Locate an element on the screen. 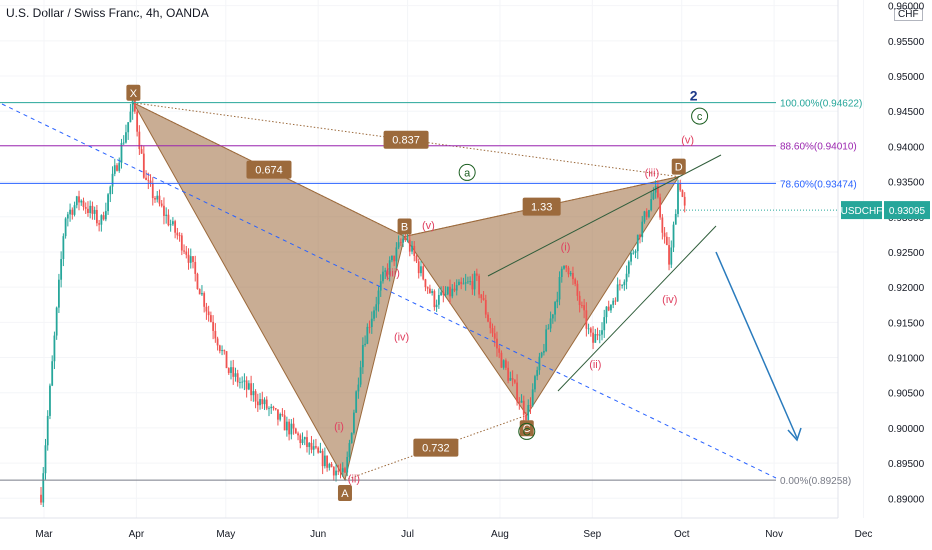 This screenshot has height=550, width=932. wave-label-circled: a is located at coordinates (467, 172).